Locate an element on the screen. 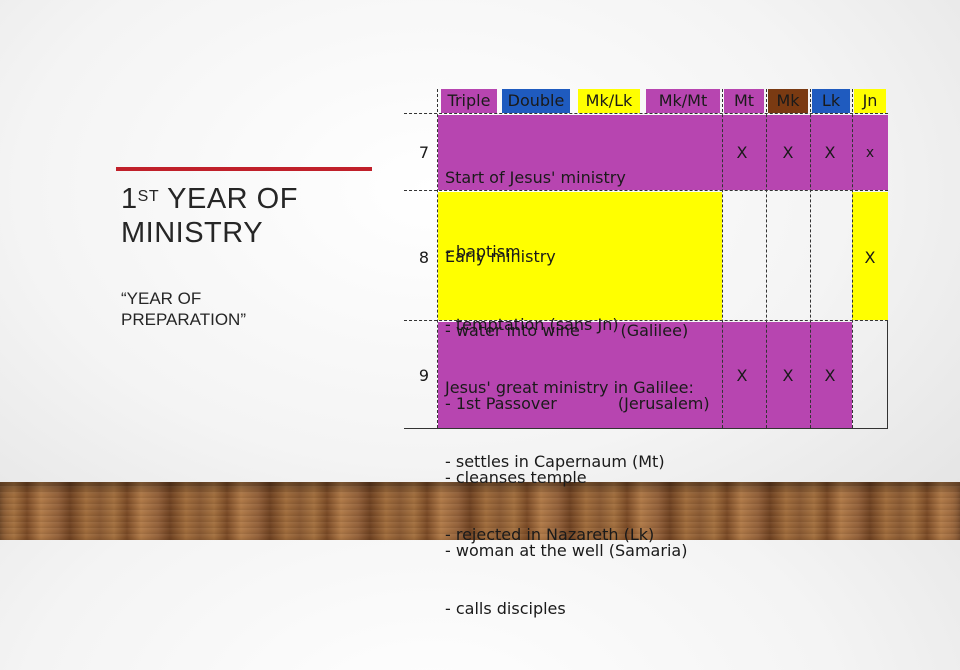 This screenshot has height=670, width=960. title-line-1: YEAR OF is located at coordinates (228, 199).